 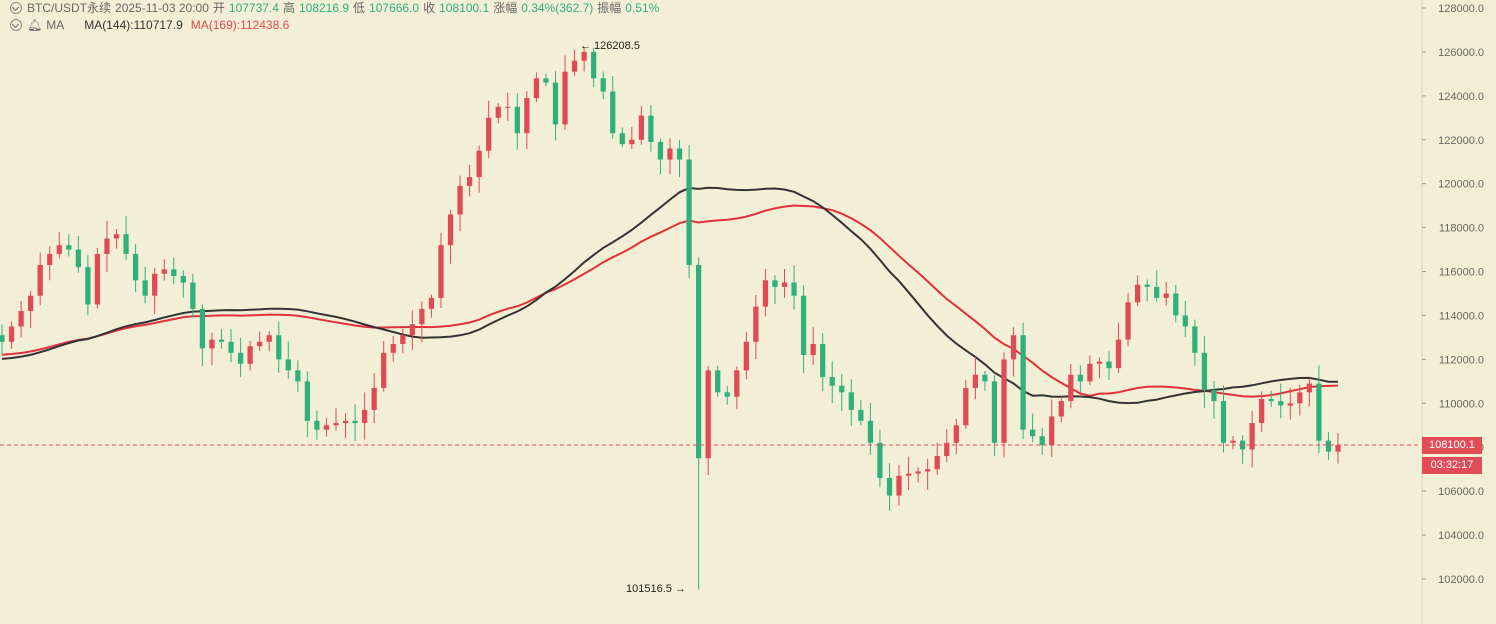 What do you see at coordinates (429, 8) in the screenshot?
I see `close-label: 收` at bounding box center [429, 8].